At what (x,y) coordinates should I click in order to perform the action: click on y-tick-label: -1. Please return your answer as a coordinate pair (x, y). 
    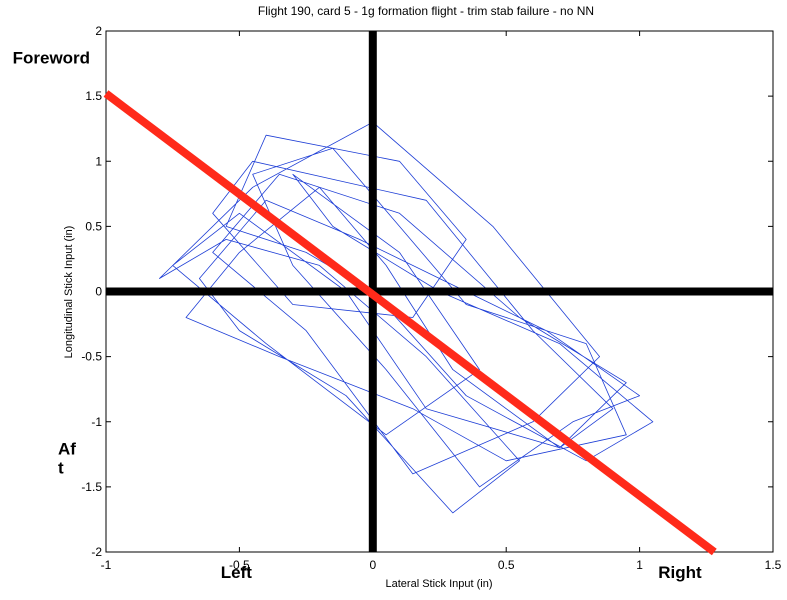
    Looking at the image, I should click on (96, 422).